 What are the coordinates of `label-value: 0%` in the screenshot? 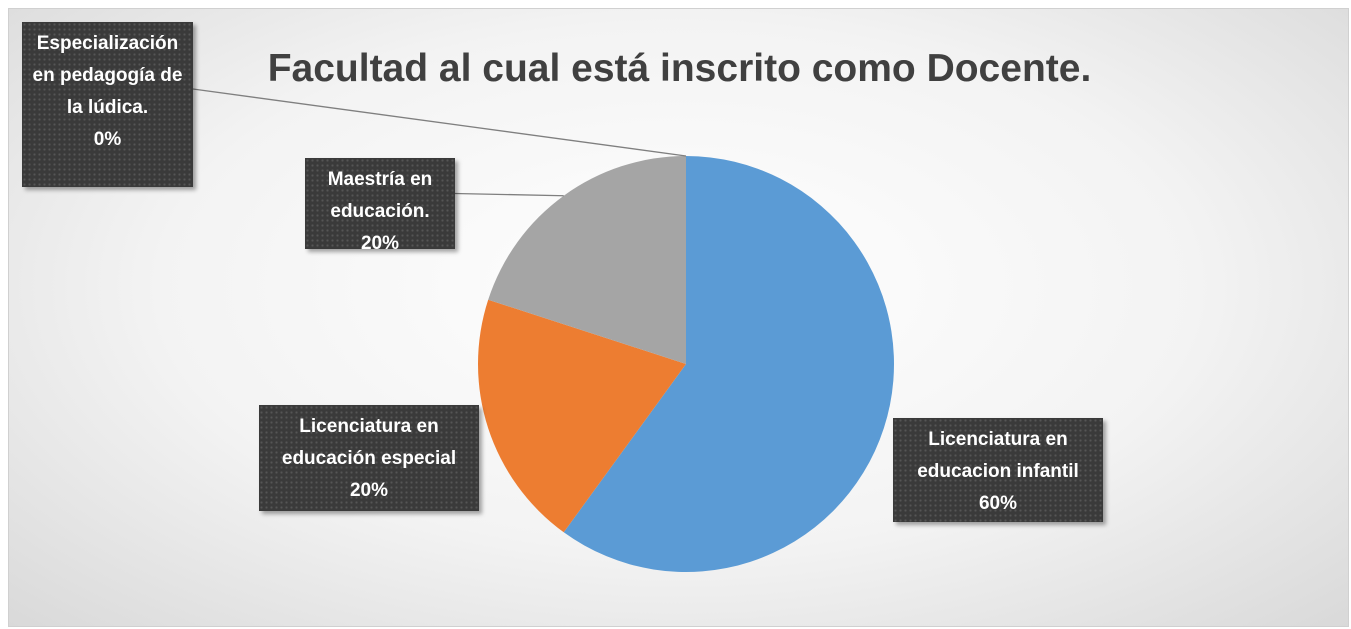 It's located at (107, 139).